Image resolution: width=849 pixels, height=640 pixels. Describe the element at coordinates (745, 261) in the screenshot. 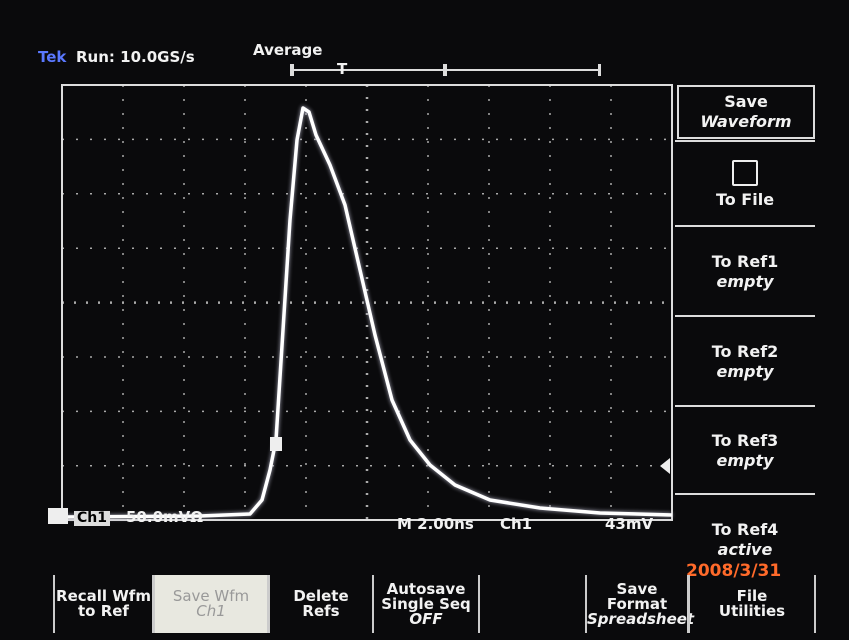

I see `button-label: To Ref1` at that location.